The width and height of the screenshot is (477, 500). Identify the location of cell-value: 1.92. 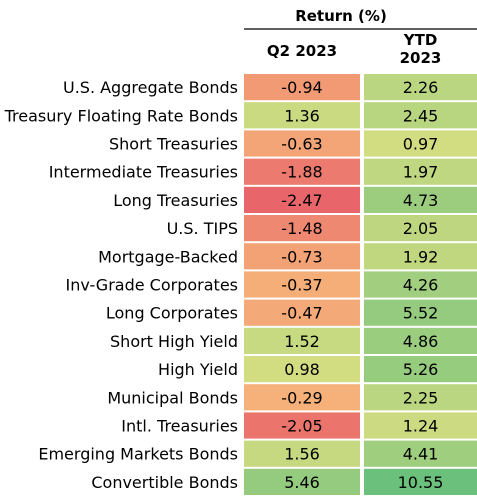
(421, 256).